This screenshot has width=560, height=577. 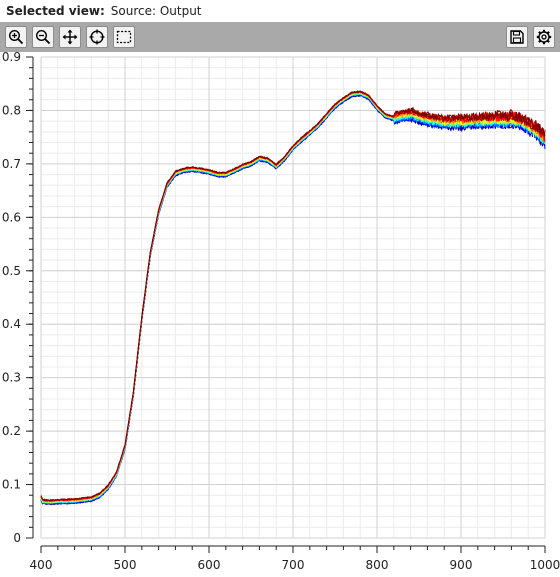 What do you see at coordinates (11, 431) in the screenshot?
I see `y-tick-label: 0.2` at bounding box center [11, 431].